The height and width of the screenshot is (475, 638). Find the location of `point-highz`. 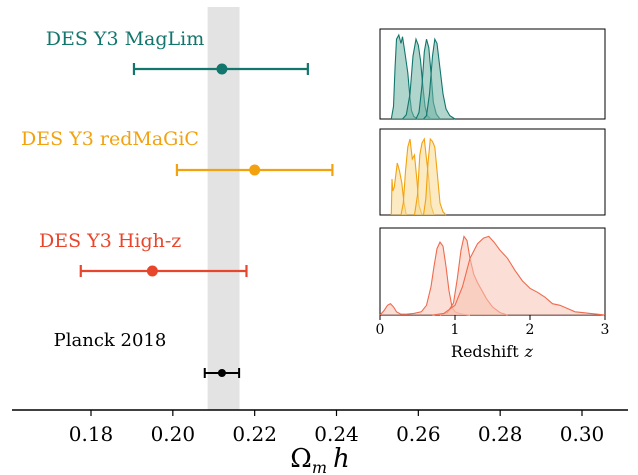

point-highz is located at coordinates (152, 271).